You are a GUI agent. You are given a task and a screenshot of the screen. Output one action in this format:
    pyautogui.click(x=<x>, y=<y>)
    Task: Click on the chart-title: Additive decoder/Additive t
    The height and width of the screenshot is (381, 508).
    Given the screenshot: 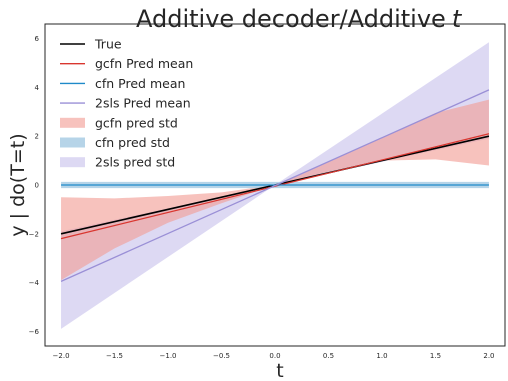 What is the action you would take?
    pyautogui.click(x=299, y=19)
    